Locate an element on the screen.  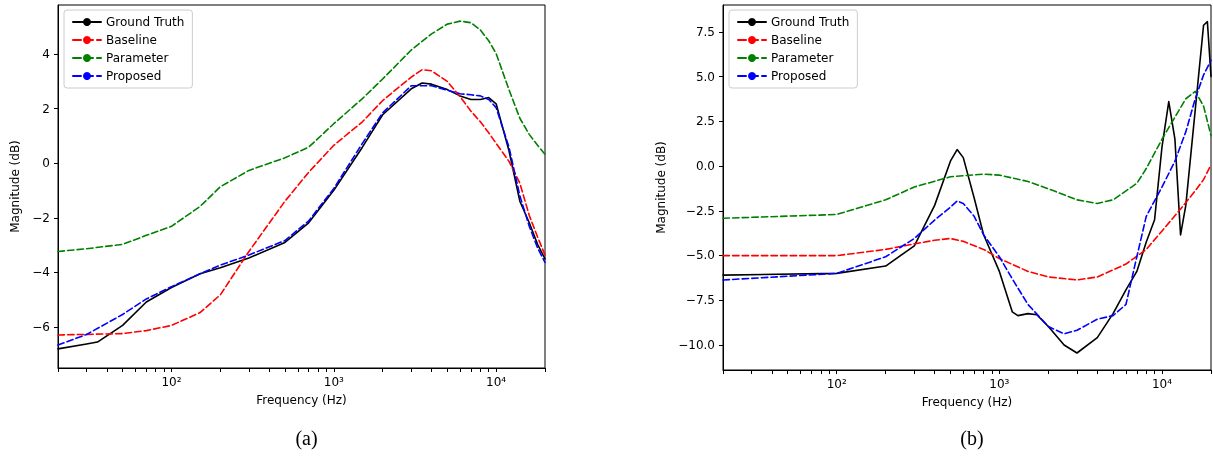
y-tick-label: −7.5 is located at coordinates (700, 300).